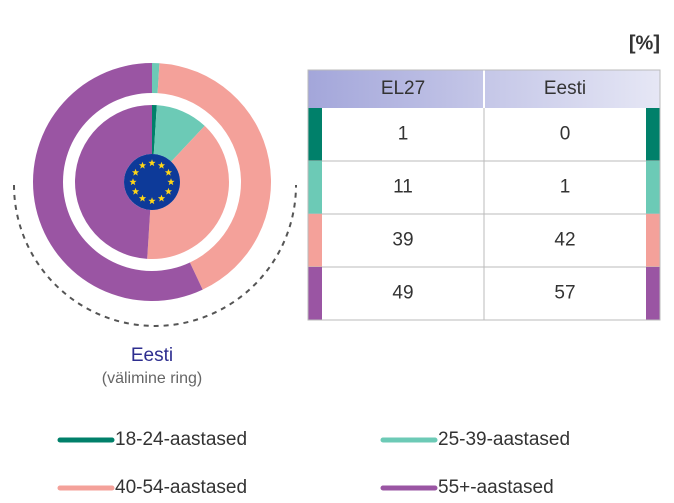 The image size is (674, 503). What do you see at coordinates (152, 182) in the screenshot?
I see `eu-flag` at bounding box center [152, 182].